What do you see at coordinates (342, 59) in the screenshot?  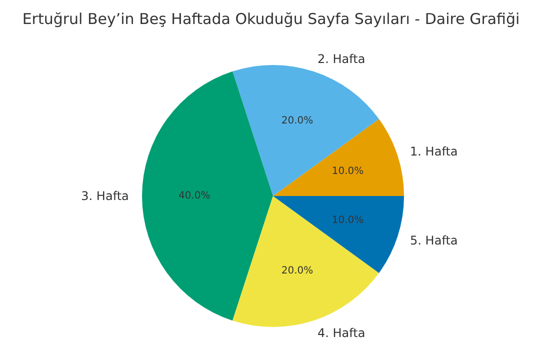 I see `slice-label: 2. Hafta` at bounding box center [342, 59].